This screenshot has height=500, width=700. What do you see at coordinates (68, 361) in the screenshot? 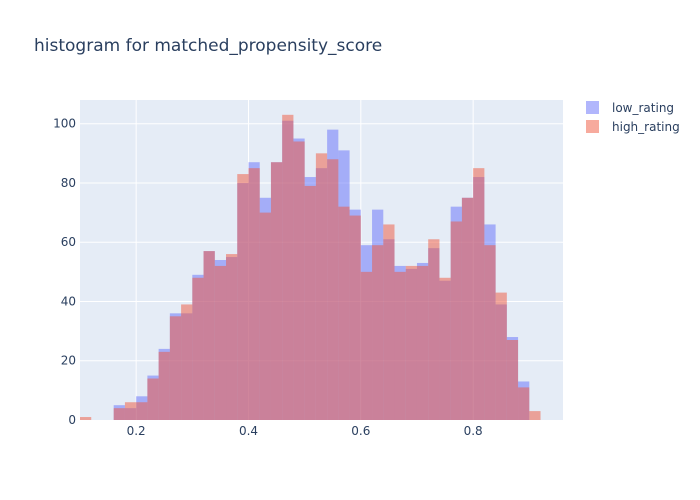
I see `y-tick-label: 20` at bounding box center [68, 361].